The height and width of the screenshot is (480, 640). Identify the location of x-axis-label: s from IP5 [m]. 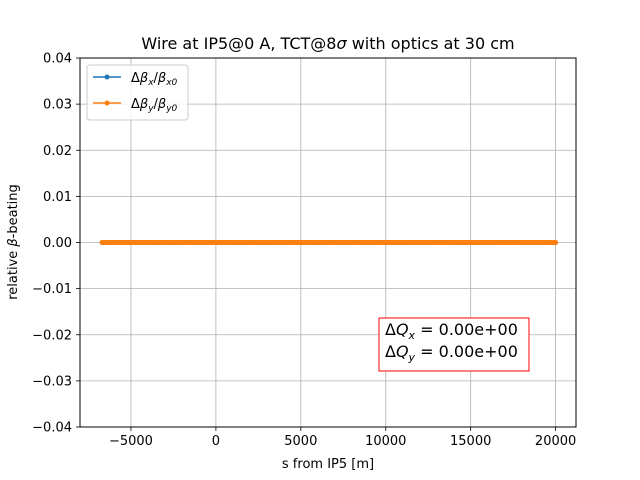
(328, 464).